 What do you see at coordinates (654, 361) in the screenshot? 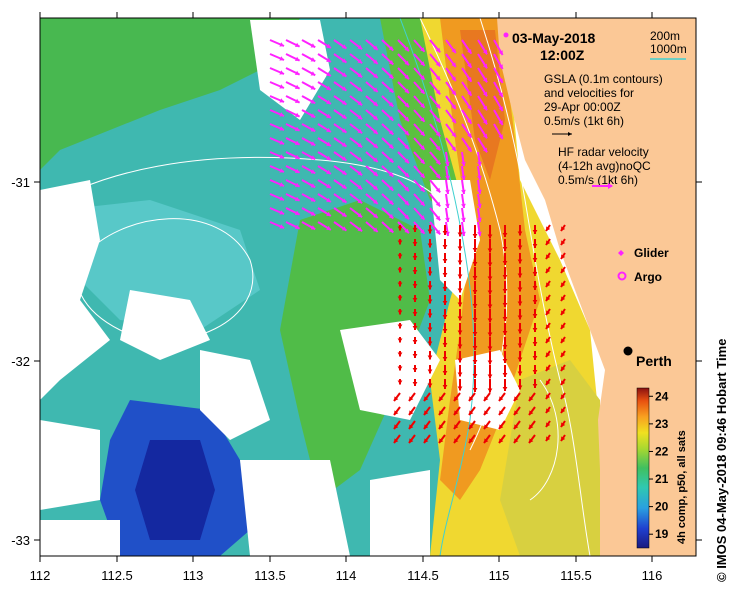
I see `perth-label: Perth` at bounding box center [654, 361].